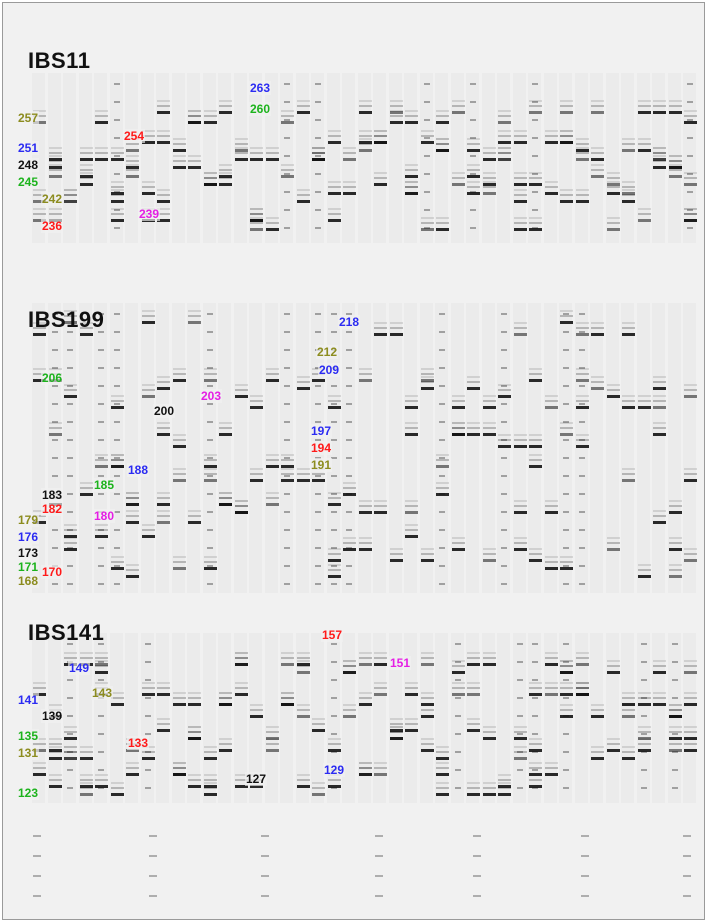 The width and height of the screenshot is (708, 923). I want to click on allele-label-260: 260, so click(260, 109).